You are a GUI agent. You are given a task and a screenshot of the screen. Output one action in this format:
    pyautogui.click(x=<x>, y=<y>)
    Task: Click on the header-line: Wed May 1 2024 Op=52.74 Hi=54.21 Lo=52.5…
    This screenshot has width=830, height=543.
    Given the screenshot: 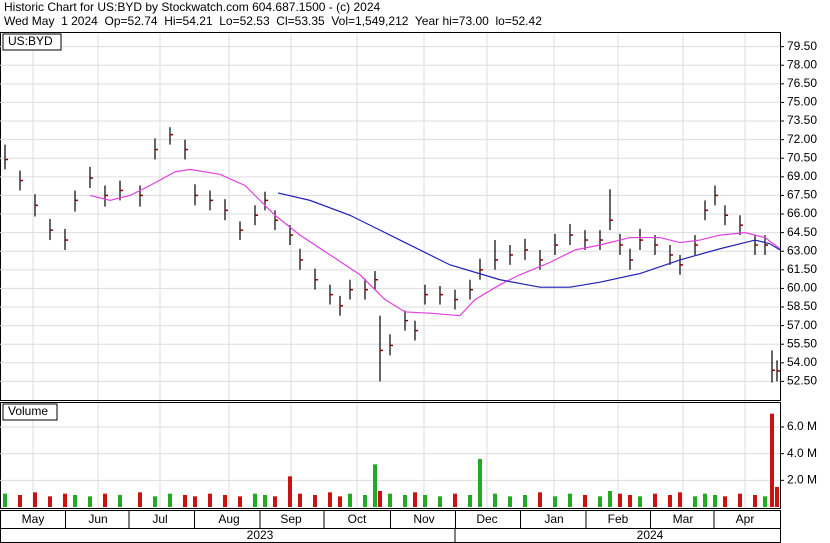 What is the action you would take?
    pyautogui.click(x=273, y=21)
    